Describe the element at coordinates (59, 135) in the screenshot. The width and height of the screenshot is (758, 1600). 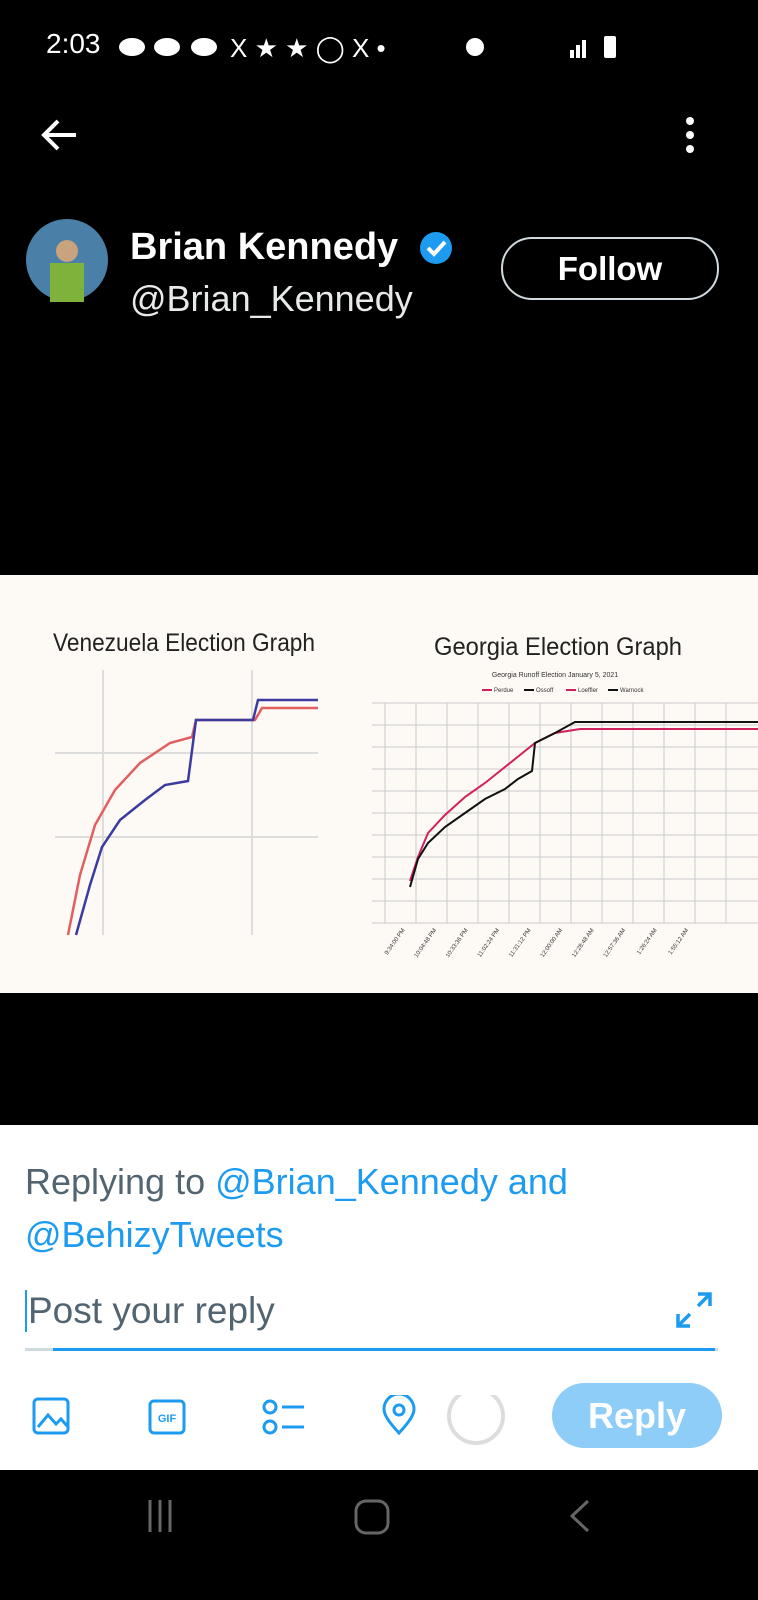
I see `back-button` at that location.